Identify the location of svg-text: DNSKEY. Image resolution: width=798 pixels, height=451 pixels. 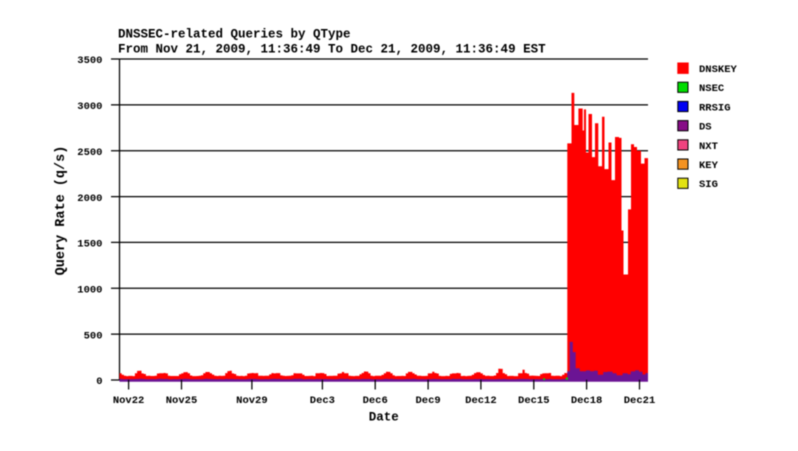
(718, 70).